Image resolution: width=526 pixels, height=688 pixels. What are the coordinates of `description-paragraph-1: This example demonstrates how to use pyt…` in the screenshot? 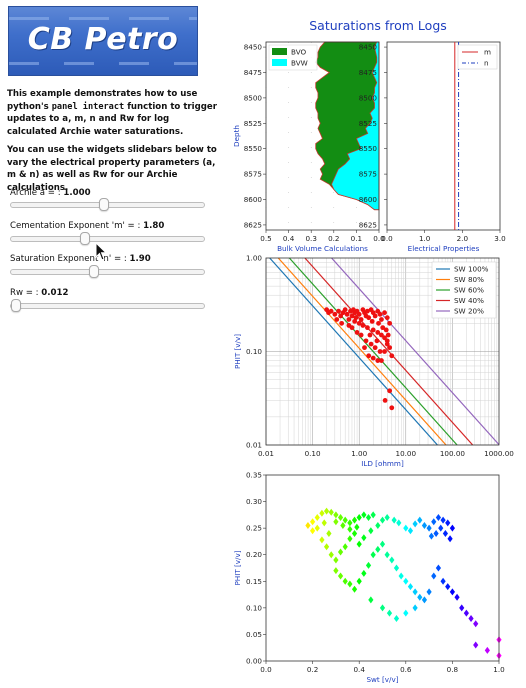 It's located at (112, 113).